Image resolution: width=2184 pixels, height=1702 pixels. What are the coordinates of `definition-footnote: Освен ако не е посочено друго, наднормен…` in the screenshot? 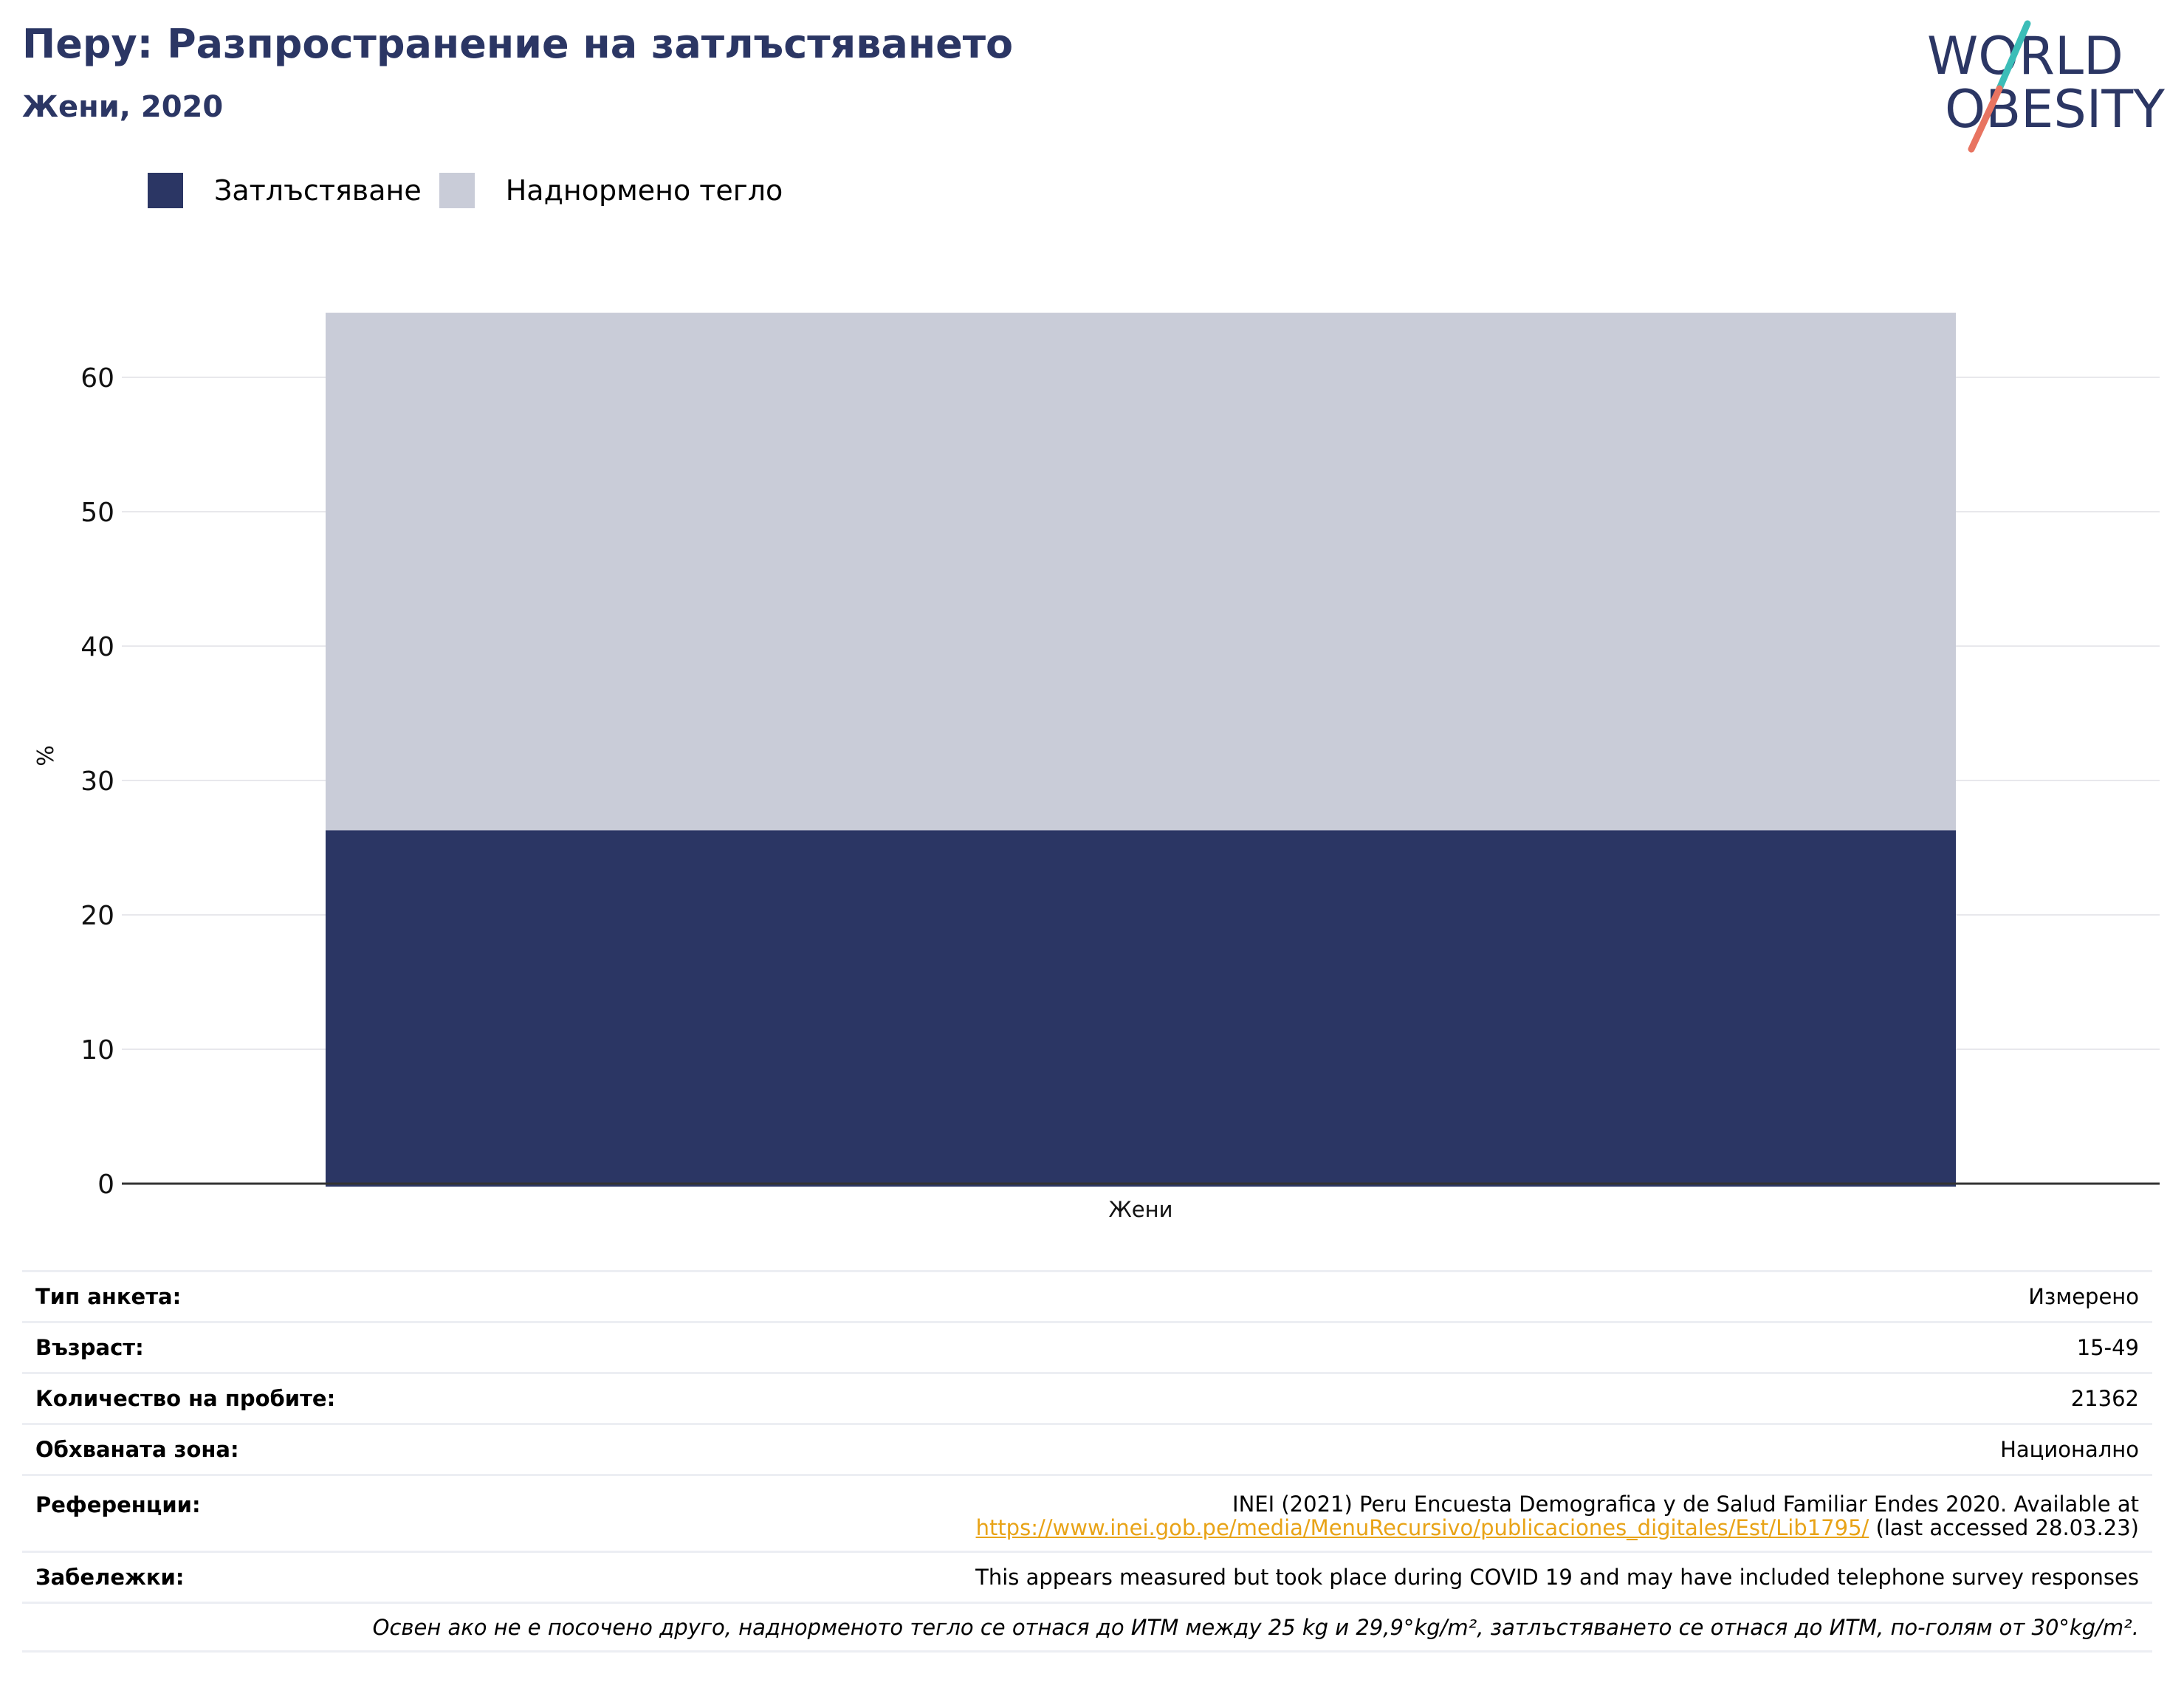 It's located at (1256, 1627).